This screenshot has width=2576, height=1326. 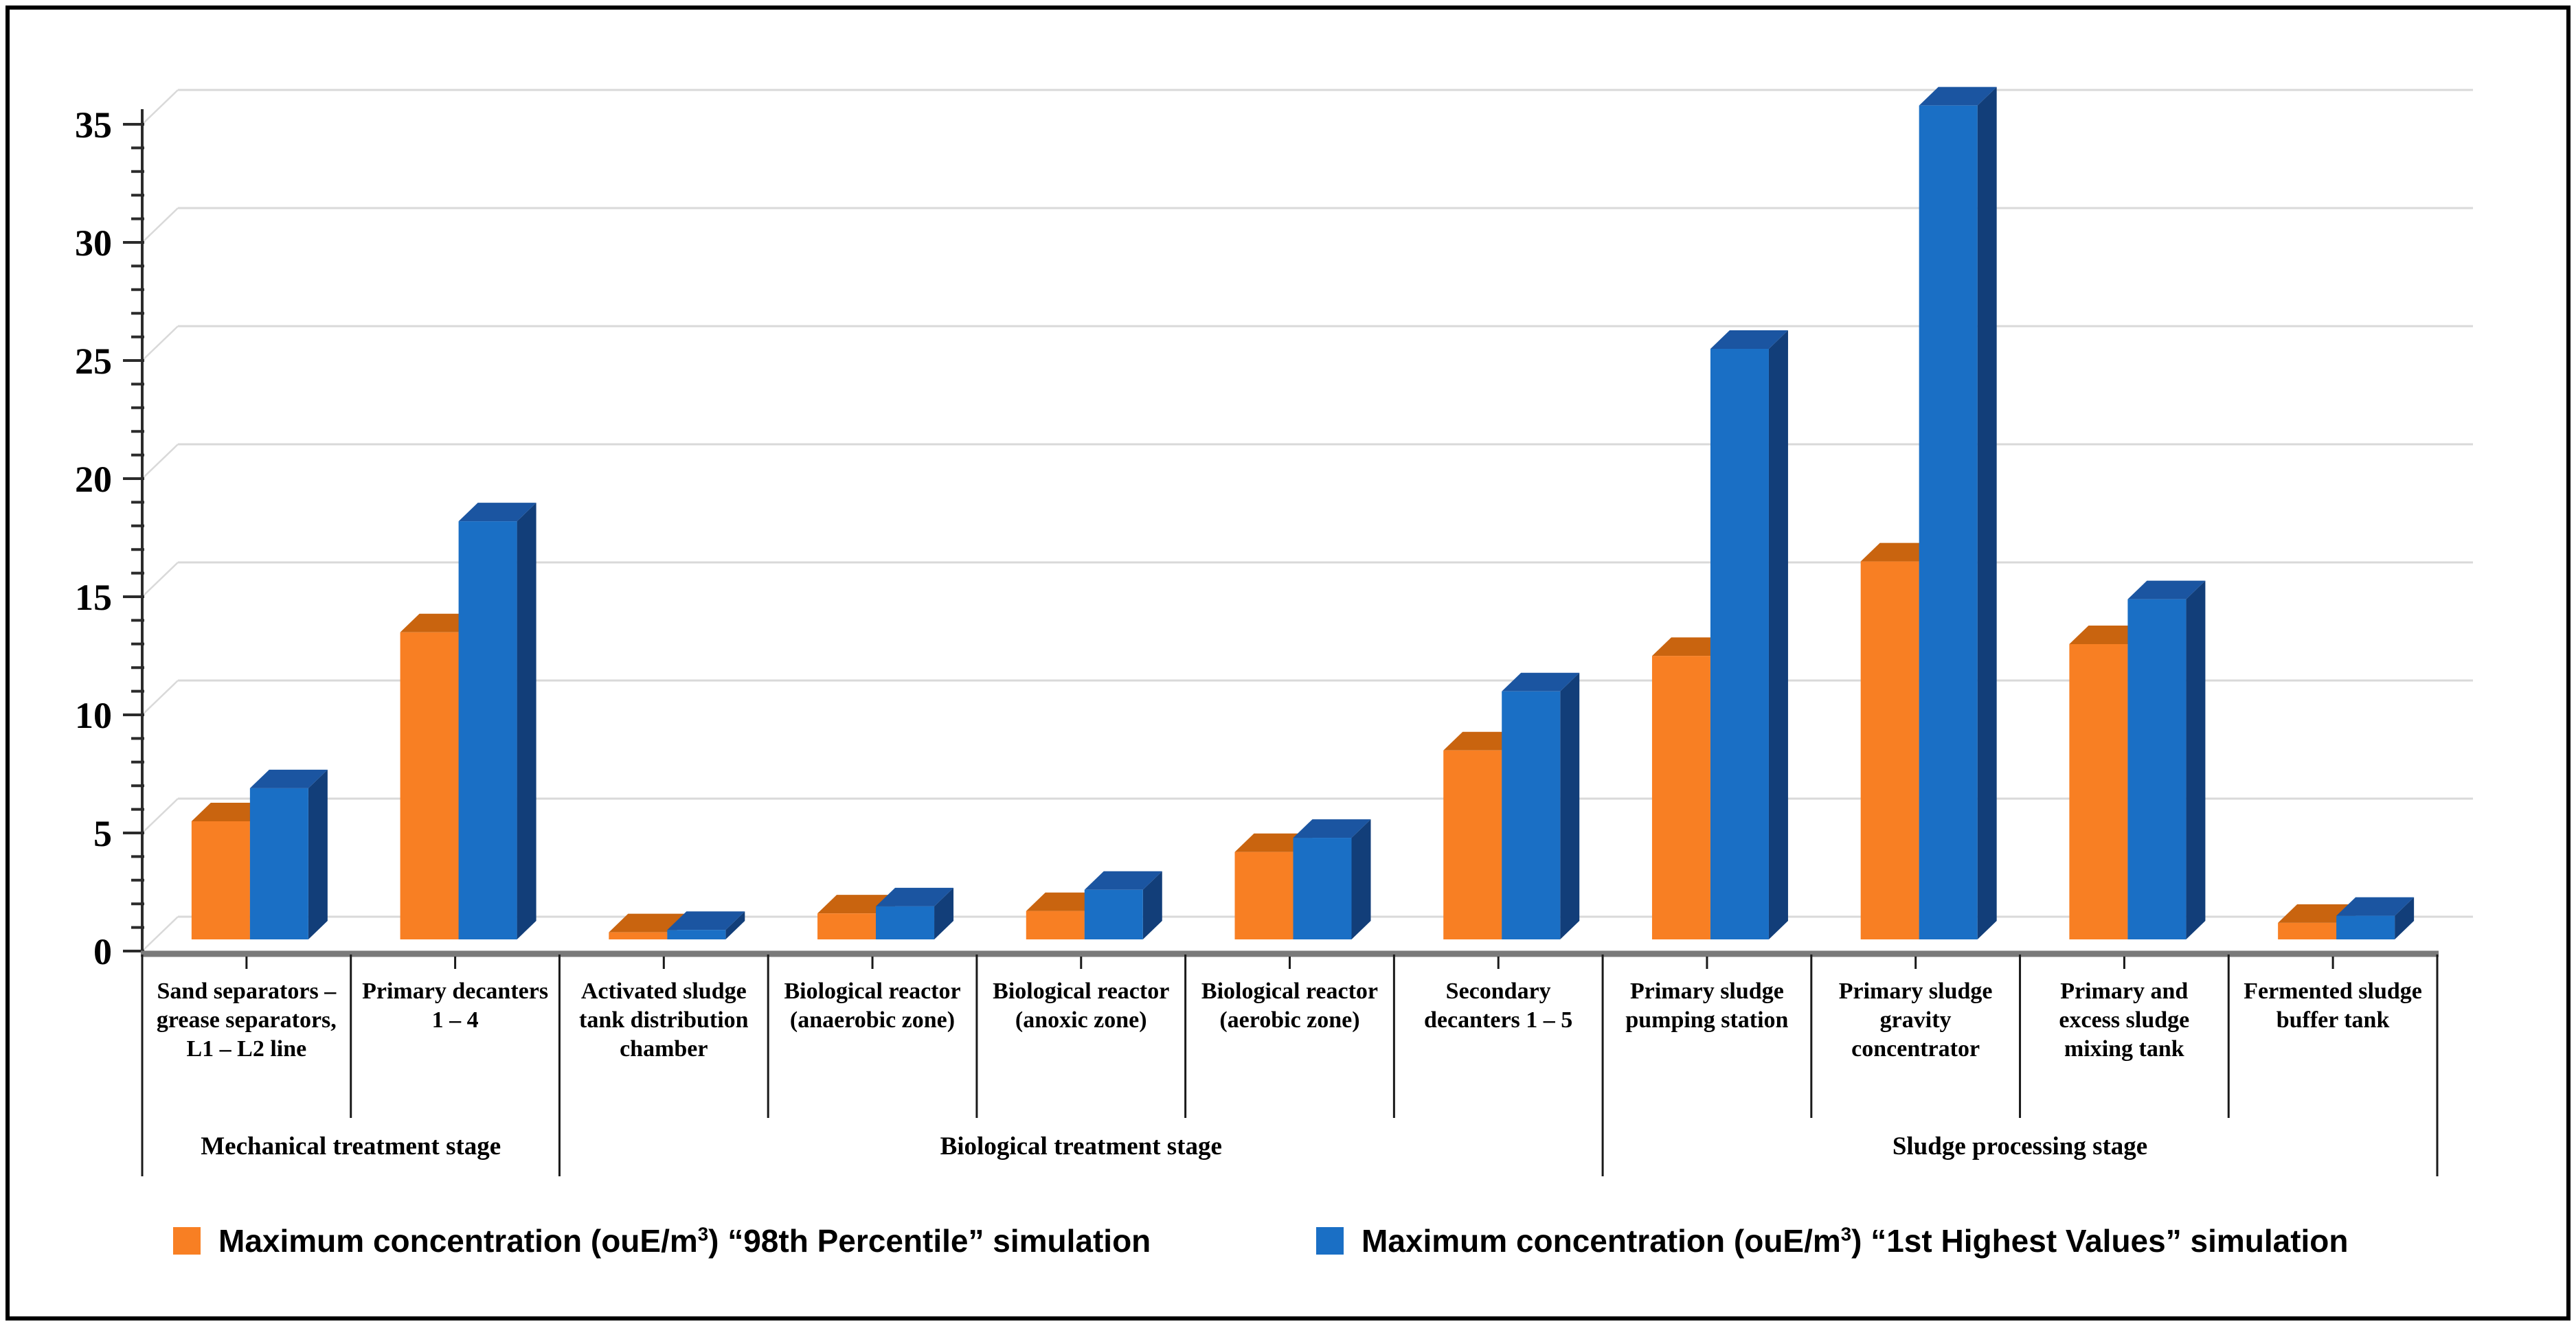 What do you see at coordinates (2098, 792) in the screenshot?
I see `bar-98th-percentile-9-front` at bounding box center [2098, 792].